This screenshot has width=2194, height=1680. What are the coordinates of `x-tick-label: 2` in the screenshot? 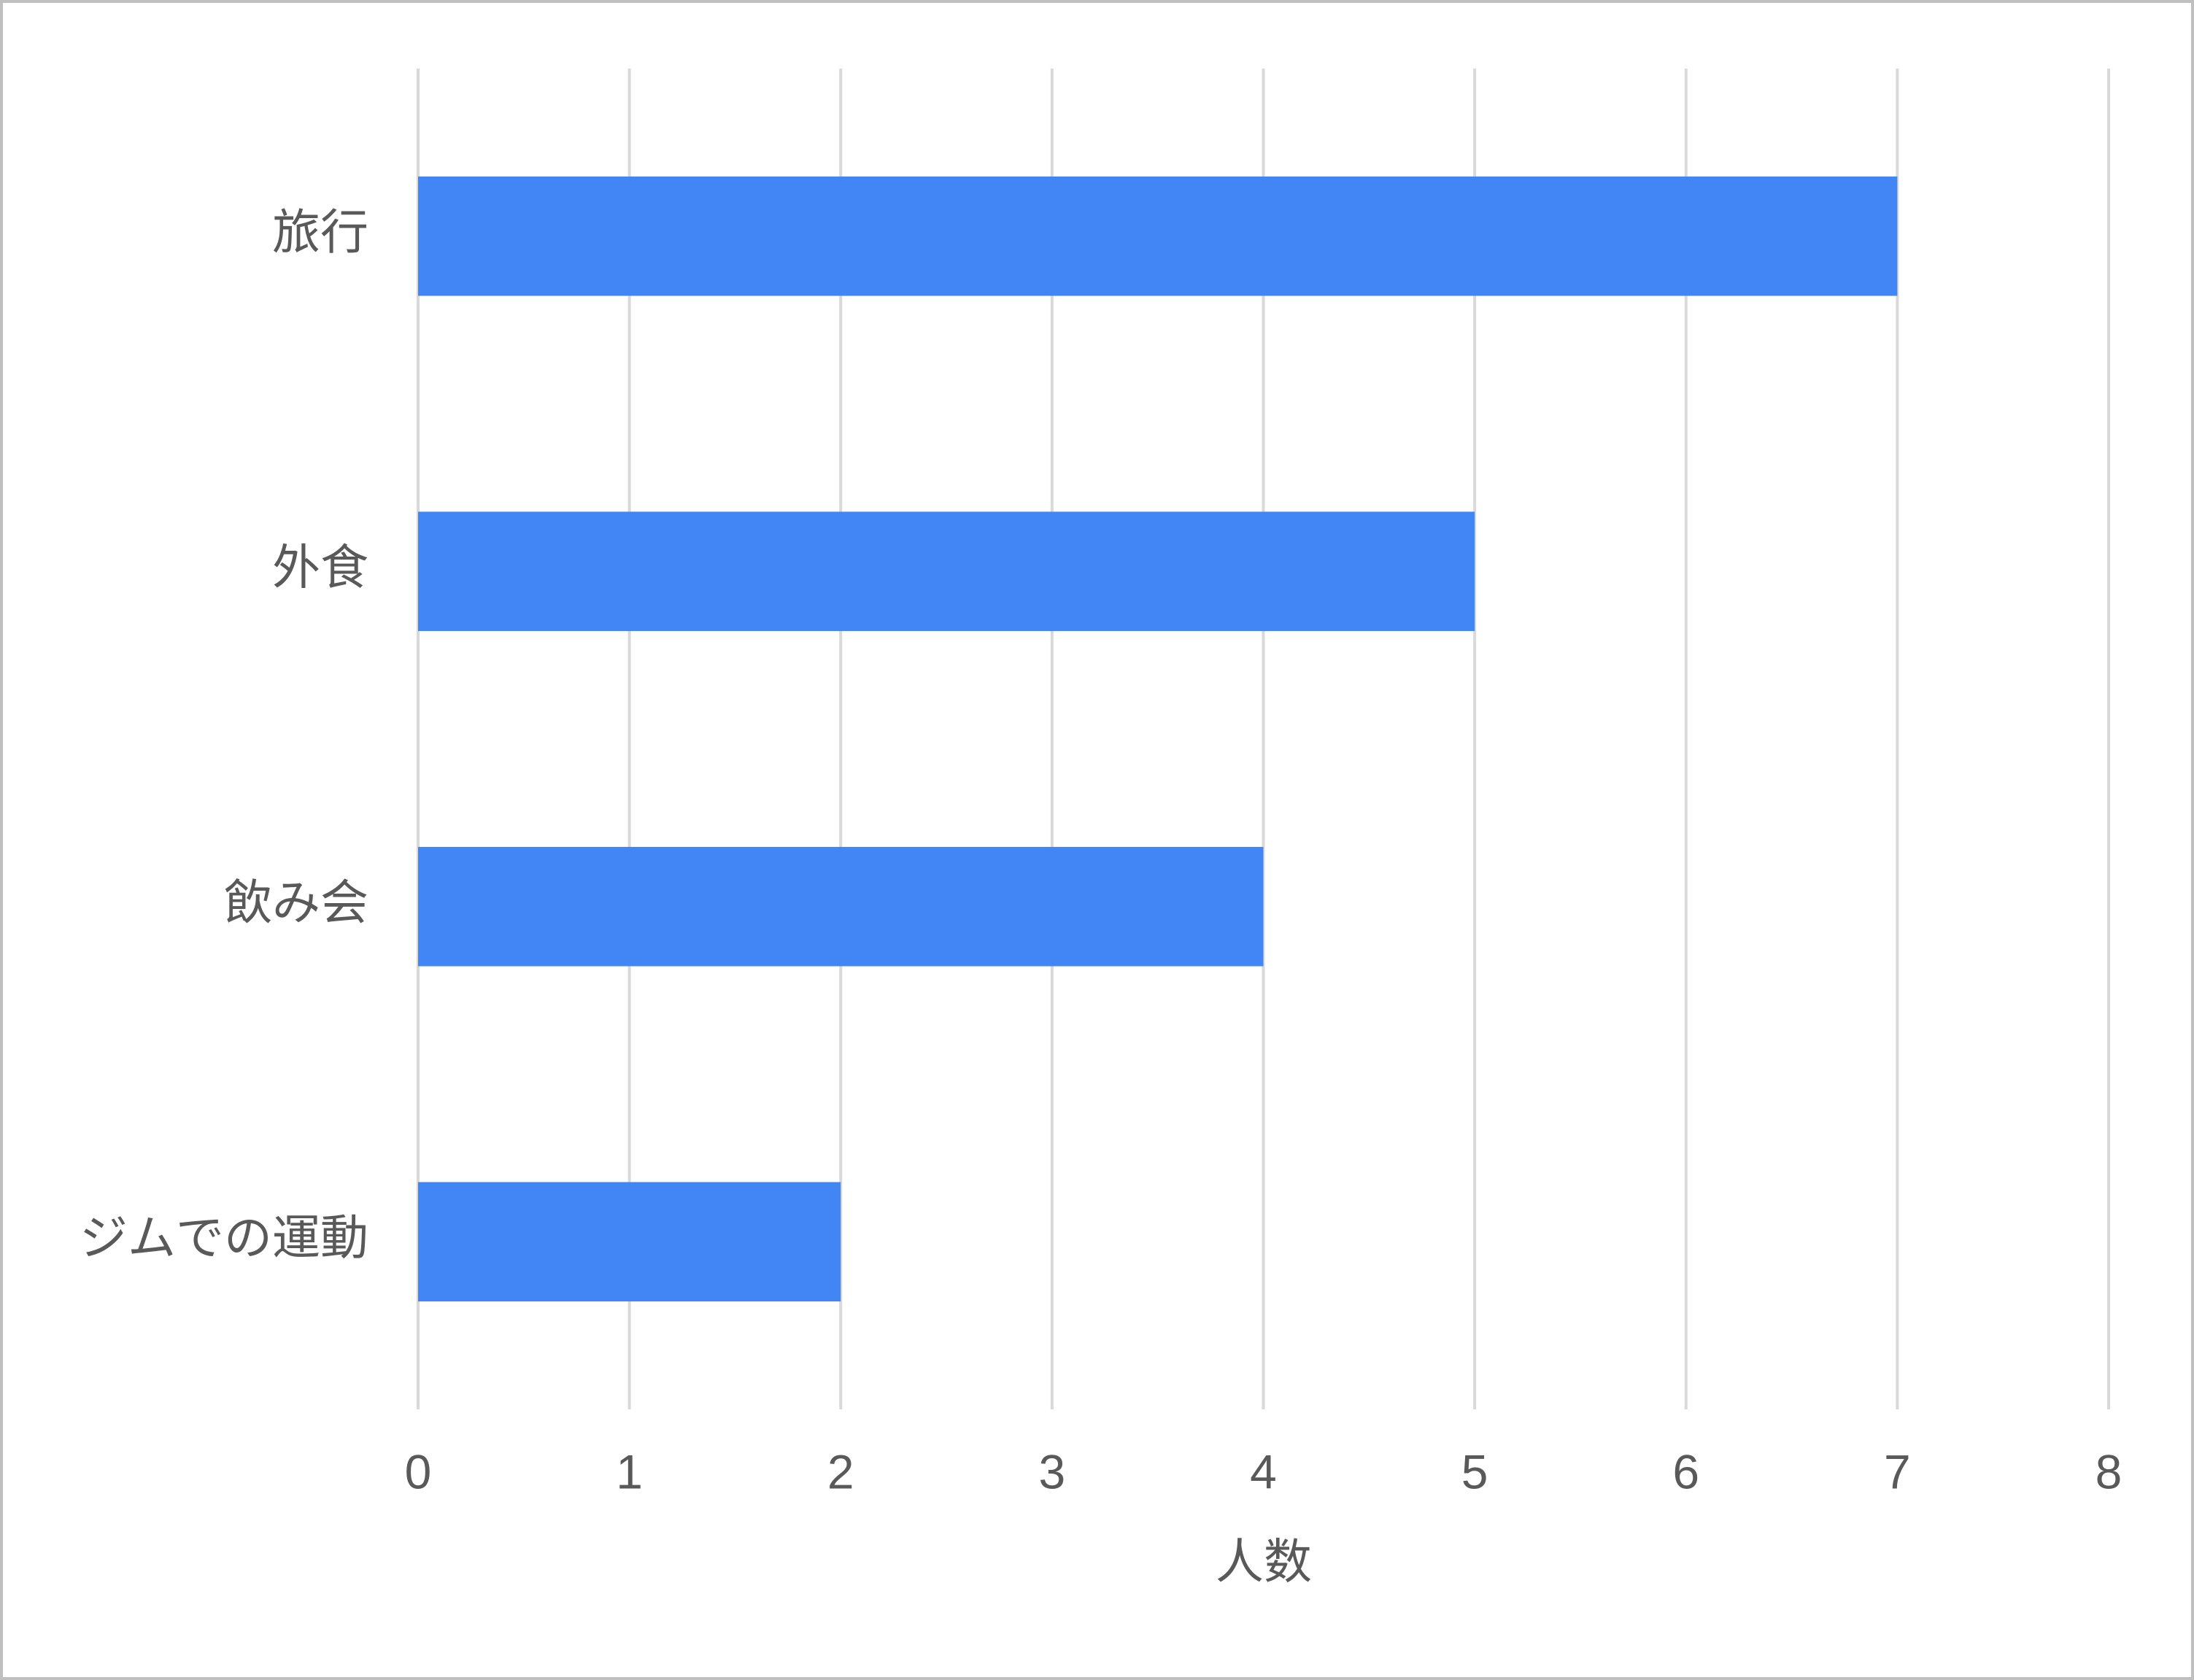 It's located at (840, 1471).